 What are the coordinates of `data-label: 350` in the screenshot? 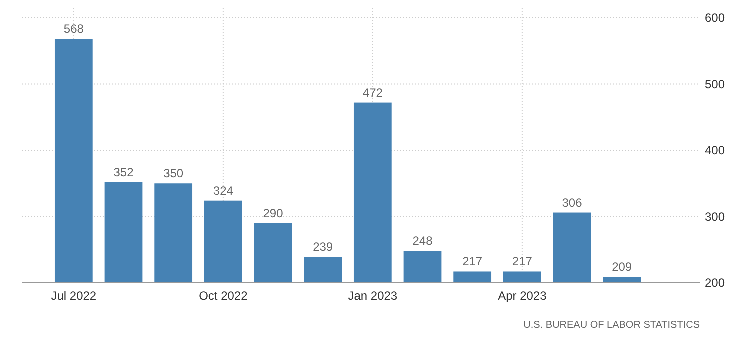 It's located at (174, 173).